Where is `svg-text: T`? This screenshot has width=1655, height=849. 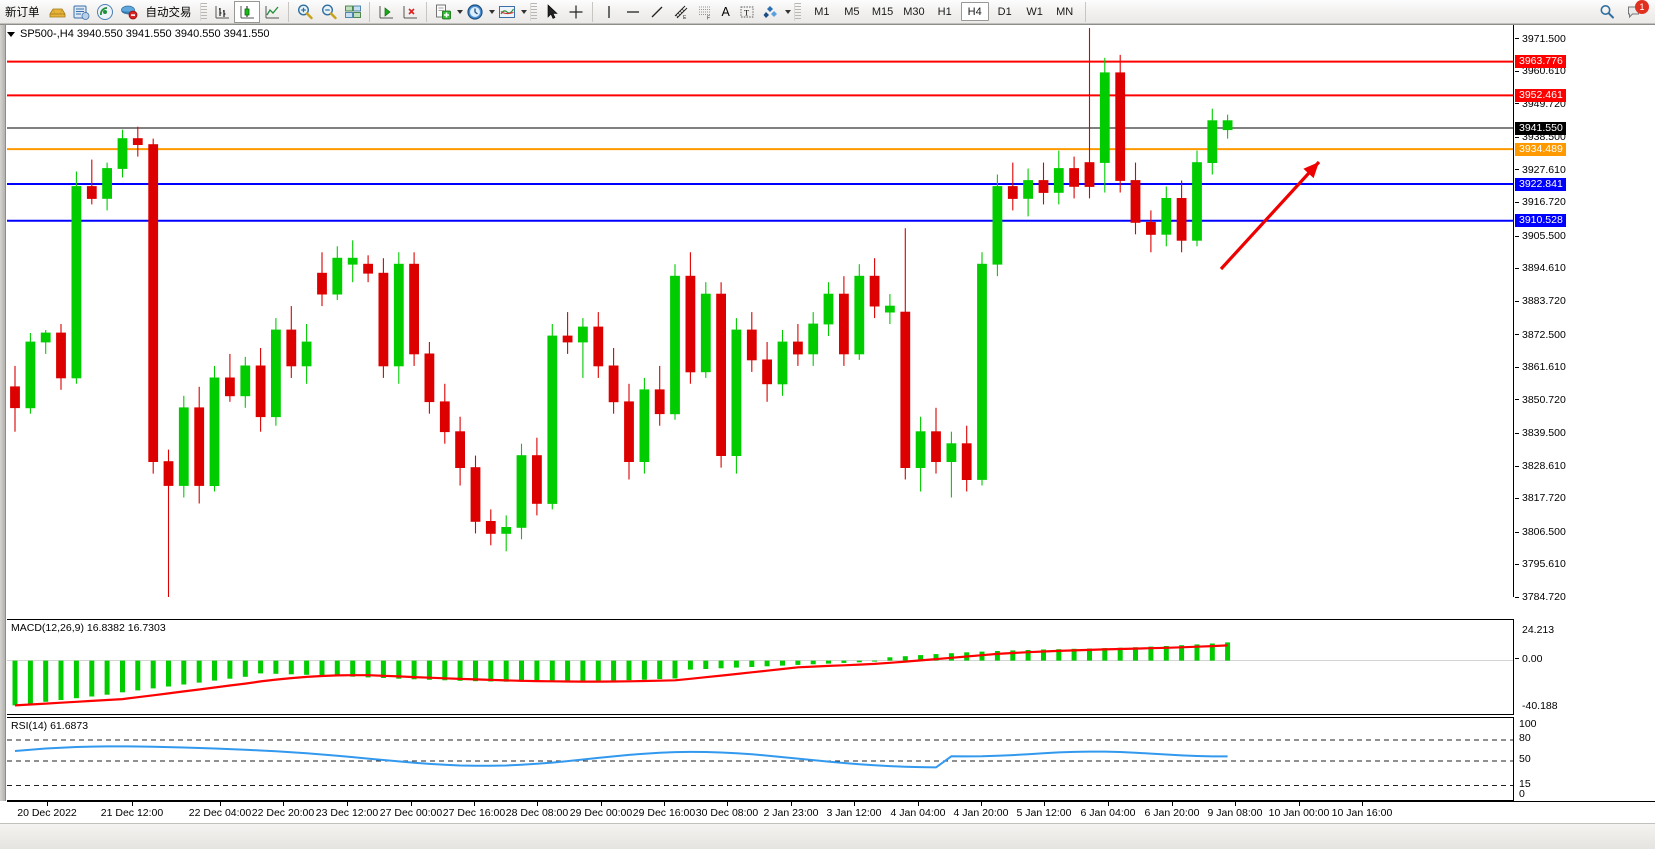 svg-text: T is located at coordinates (747, 12).